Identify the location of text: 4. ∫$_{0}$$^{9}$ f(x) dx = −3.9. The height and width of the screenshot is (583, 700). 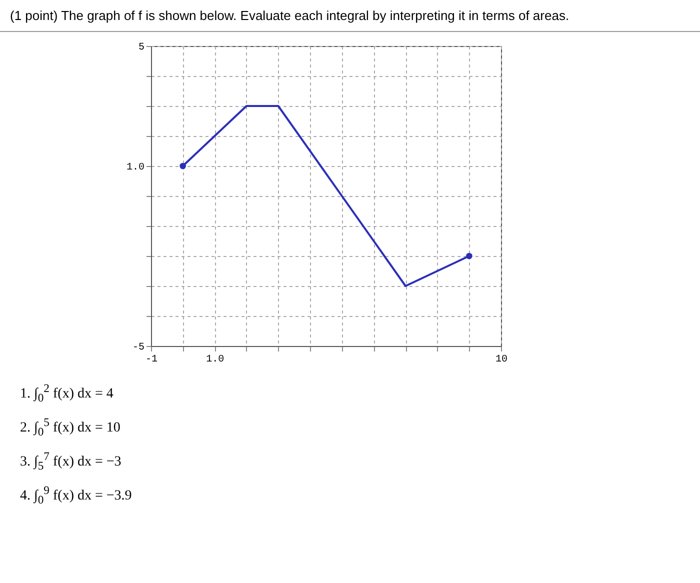
(76, 494).